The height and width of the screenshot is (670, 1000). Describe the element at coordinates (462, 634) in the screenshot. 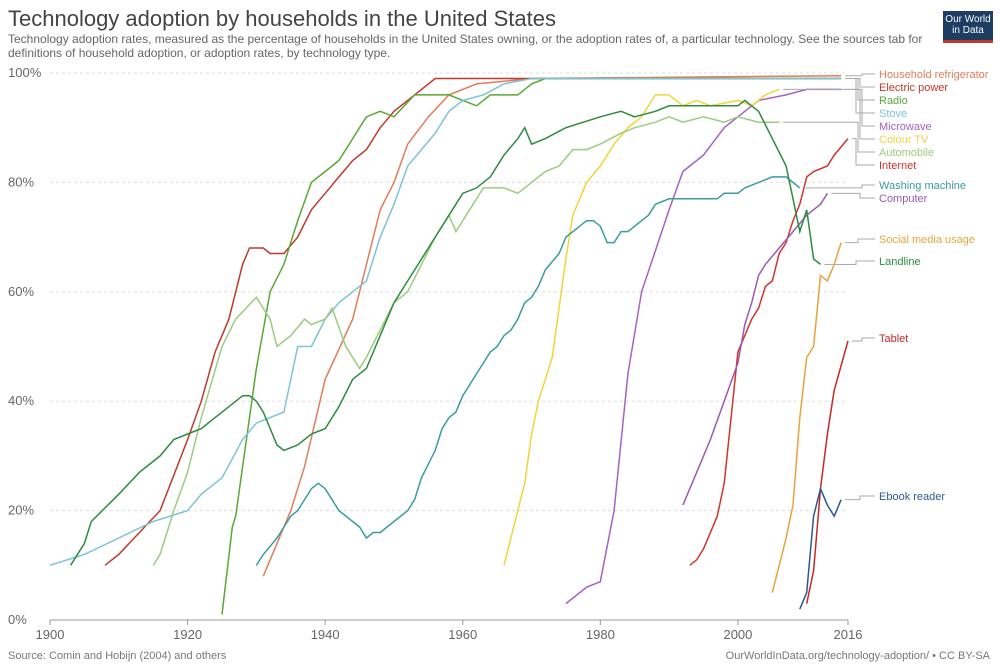

I see `x-tick-label: 1960` at that location.